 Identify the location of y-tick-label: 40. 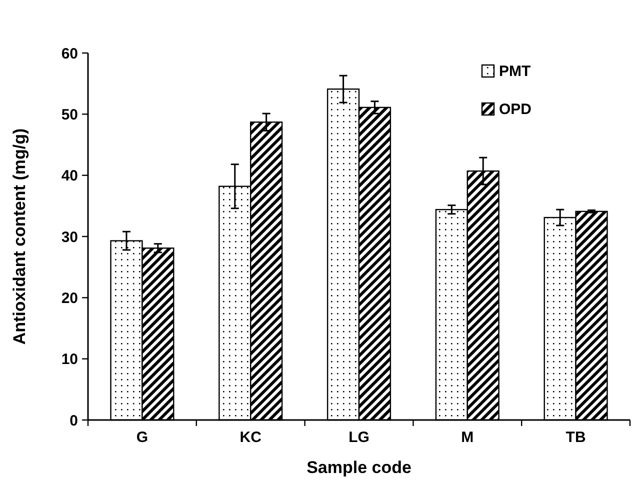
(69, 176).